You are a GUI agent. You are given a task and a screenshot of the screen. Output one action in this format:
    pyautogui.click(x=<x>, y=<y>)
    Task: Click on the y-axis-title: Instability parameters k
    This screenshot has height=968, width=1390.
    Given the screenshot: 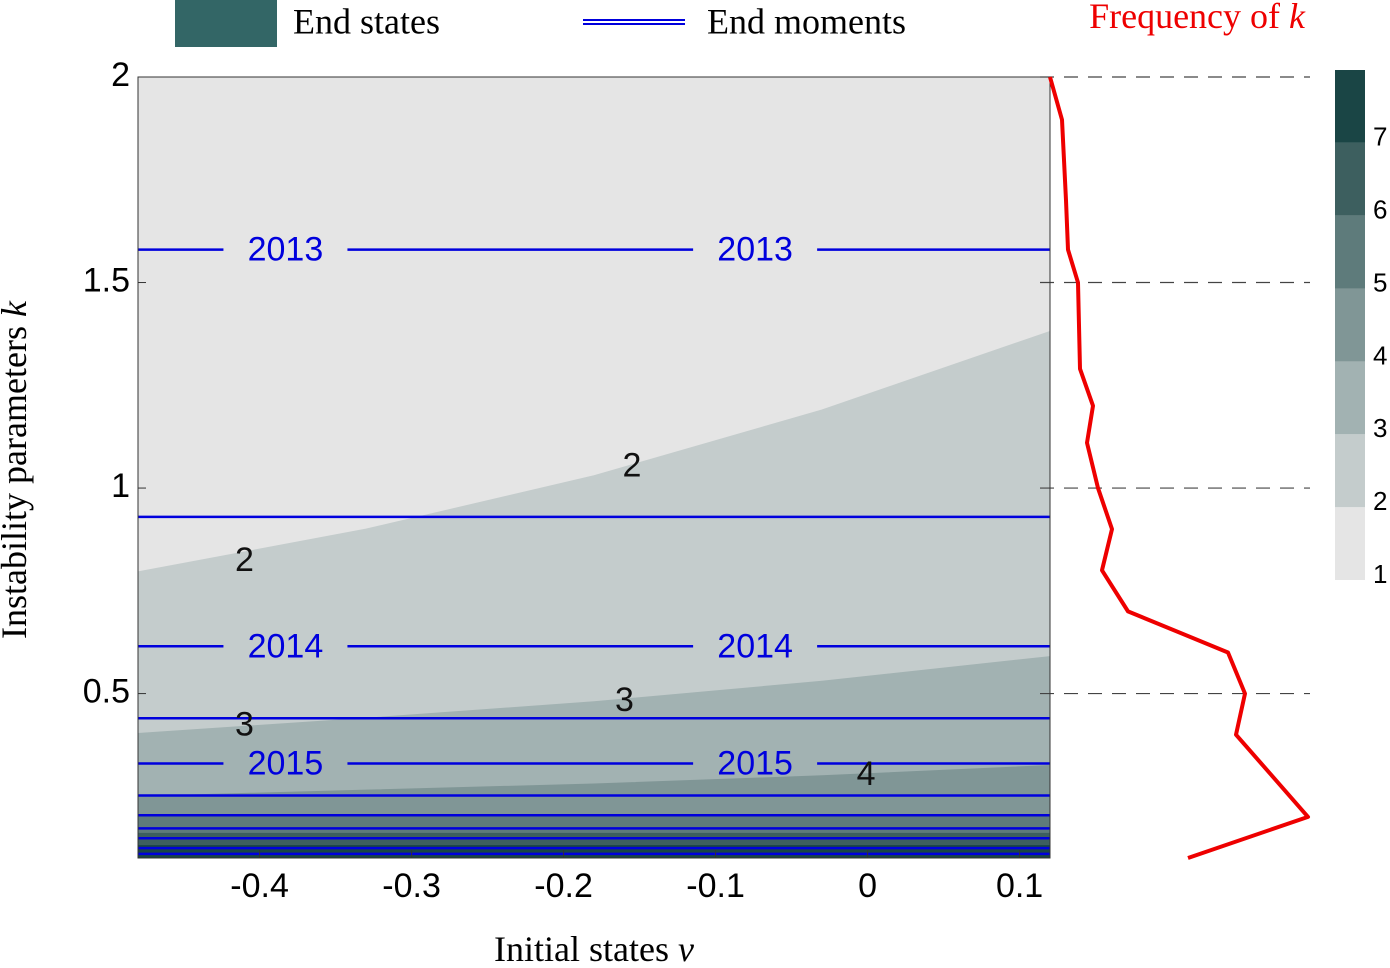 What is the action you would take?
    pyautogui.click(x=17, y=469)
    